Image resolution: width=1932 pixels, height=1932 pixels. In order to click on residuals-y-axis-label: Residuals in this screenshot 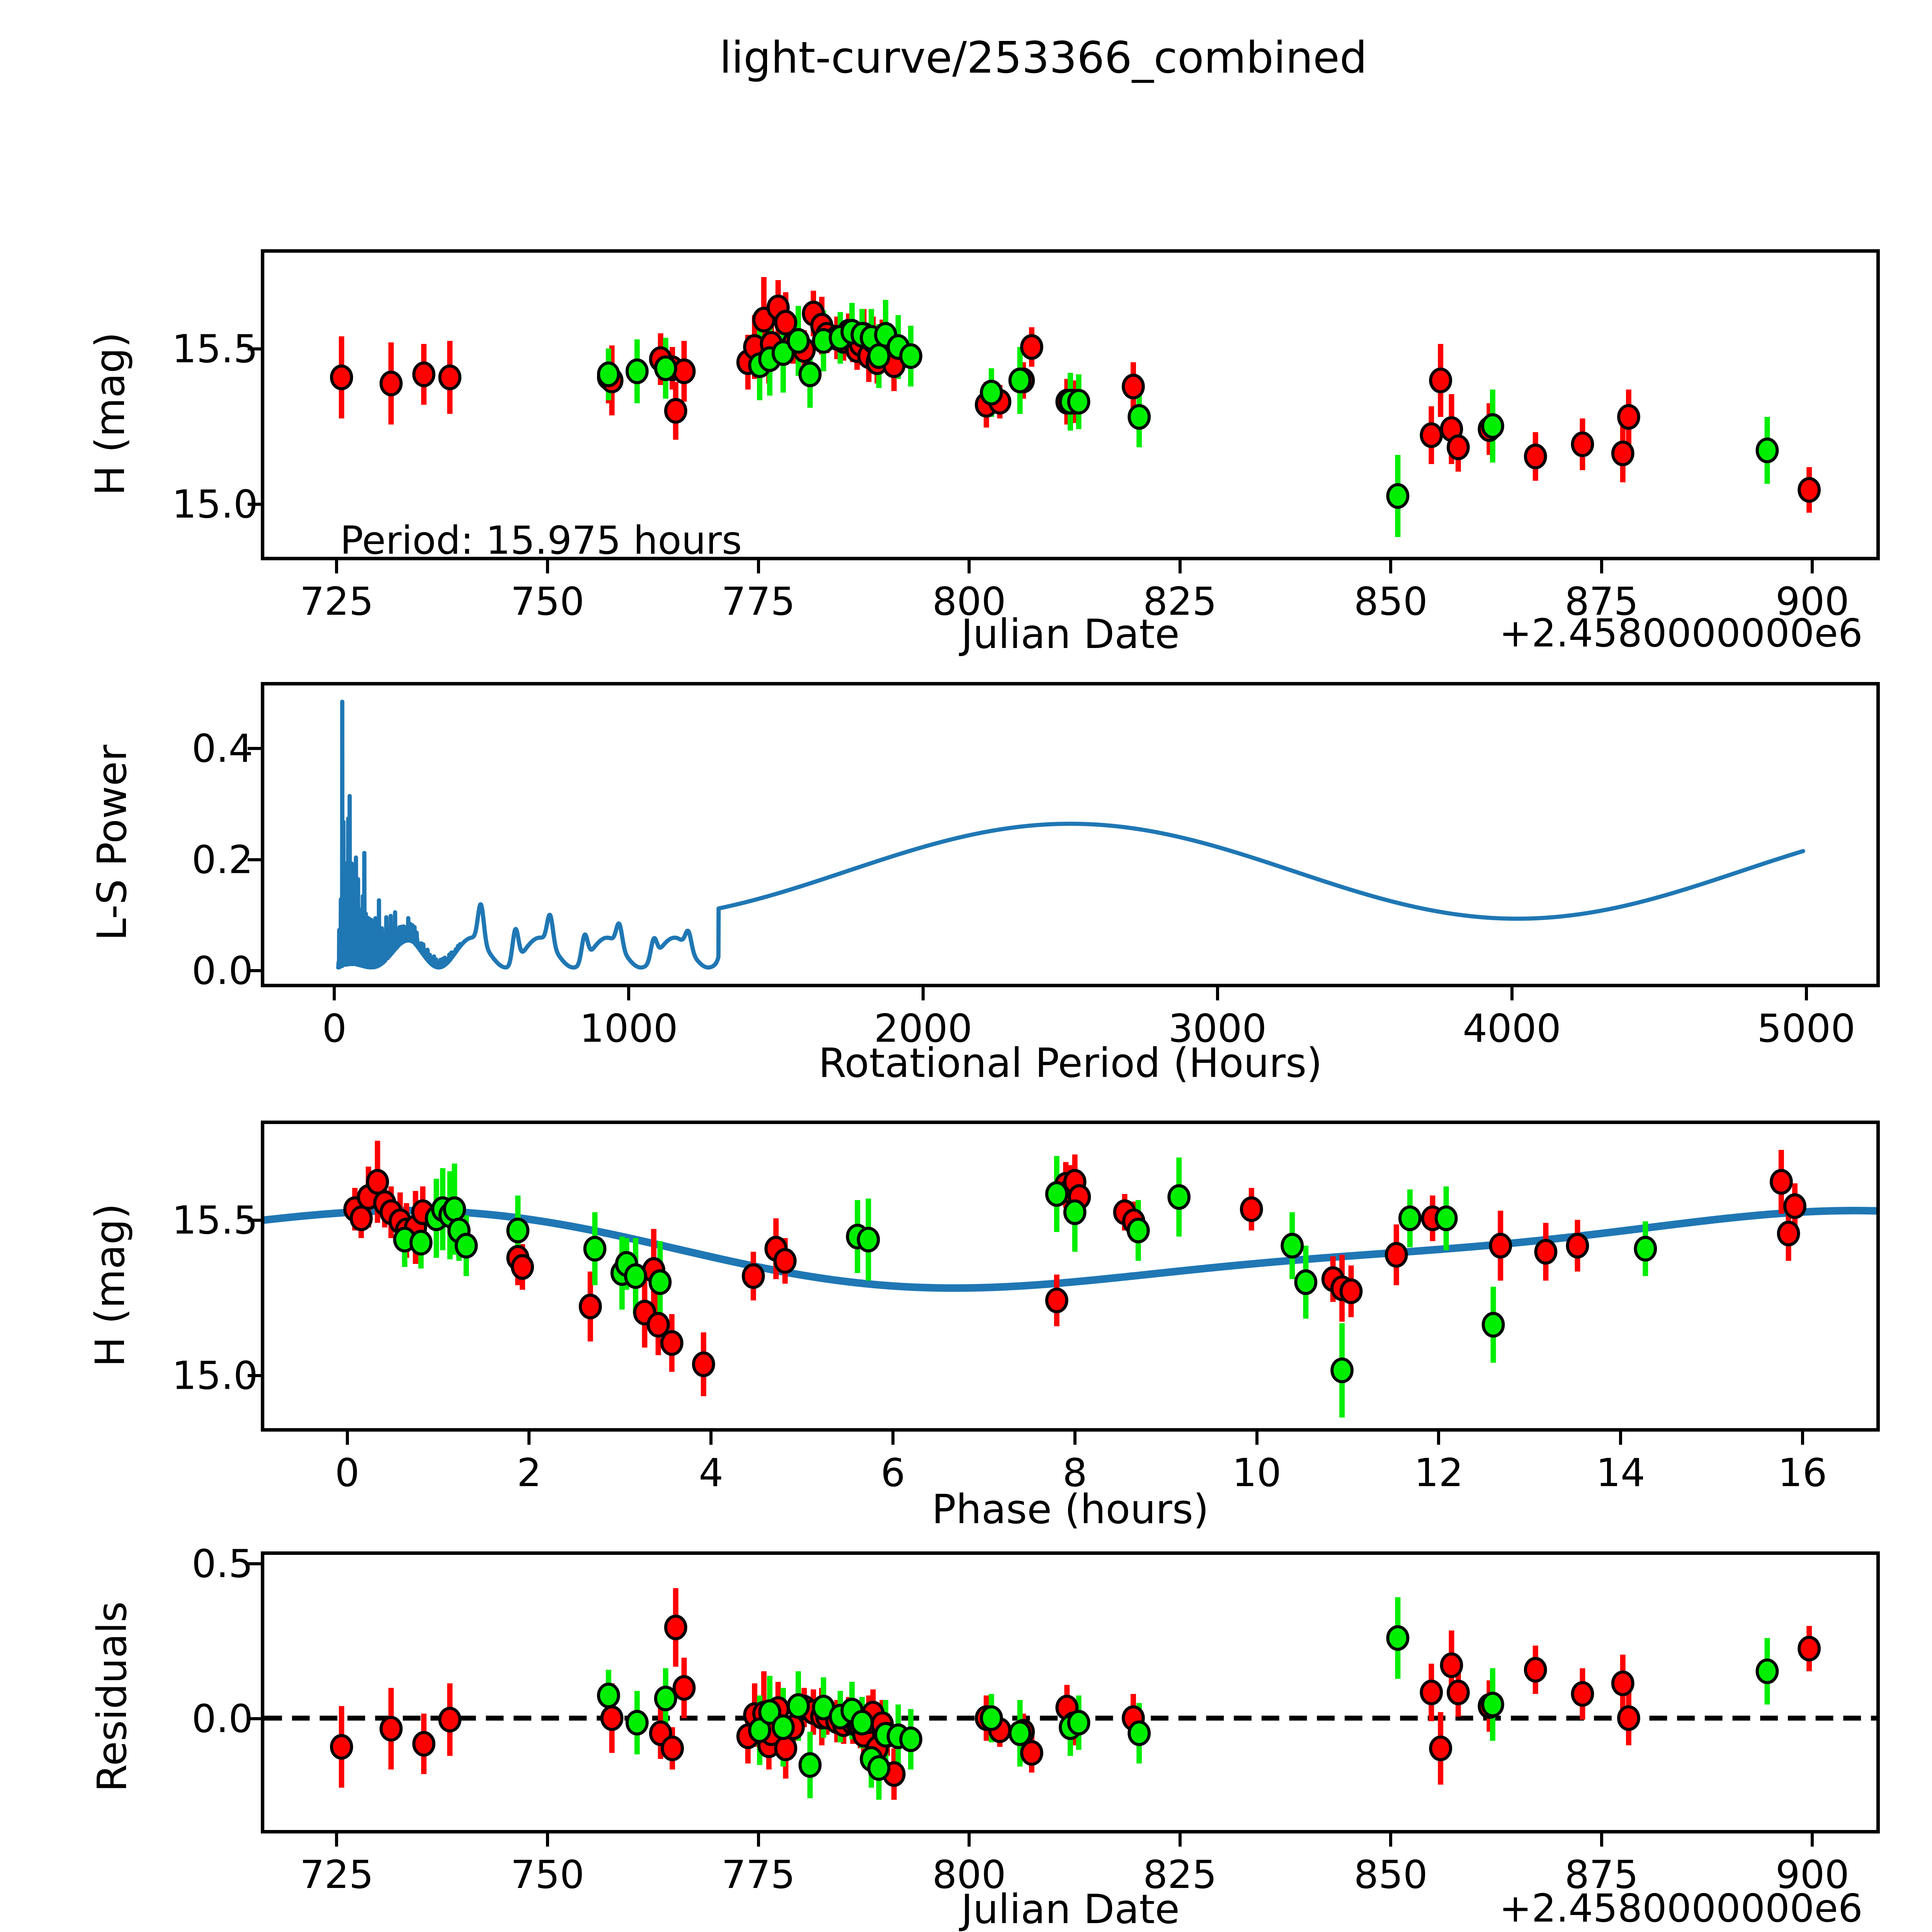, I will do `click(112, 1697)`.